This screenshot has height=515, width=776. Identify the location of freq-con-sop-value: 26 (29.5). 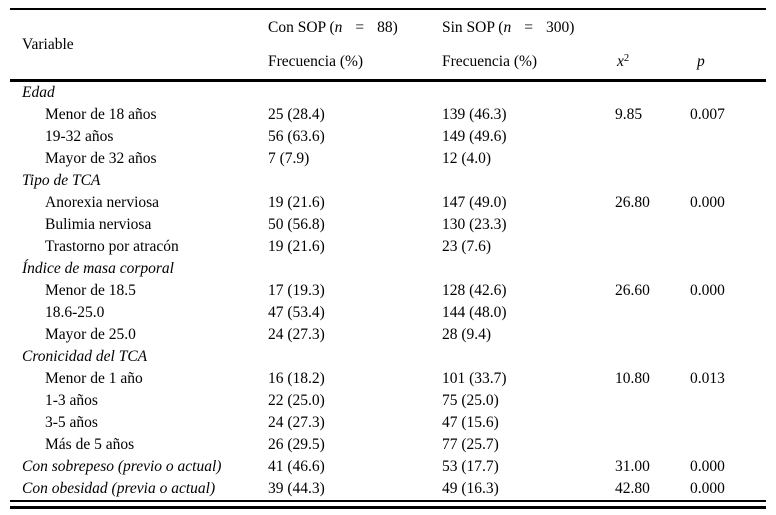
(296, 444).